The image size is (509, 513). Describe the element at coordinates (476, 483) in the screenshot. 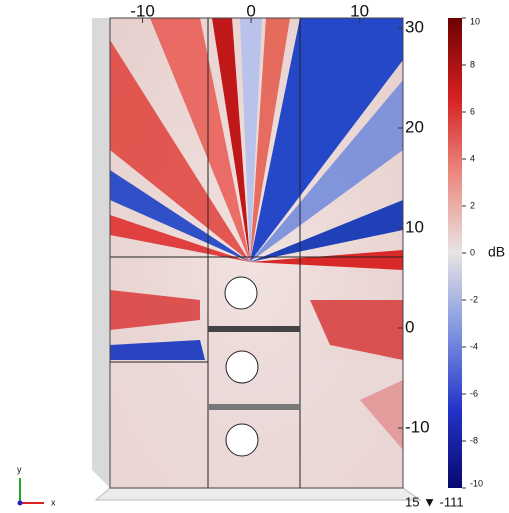

I see `colorbar-tick-label: -10` at that location.